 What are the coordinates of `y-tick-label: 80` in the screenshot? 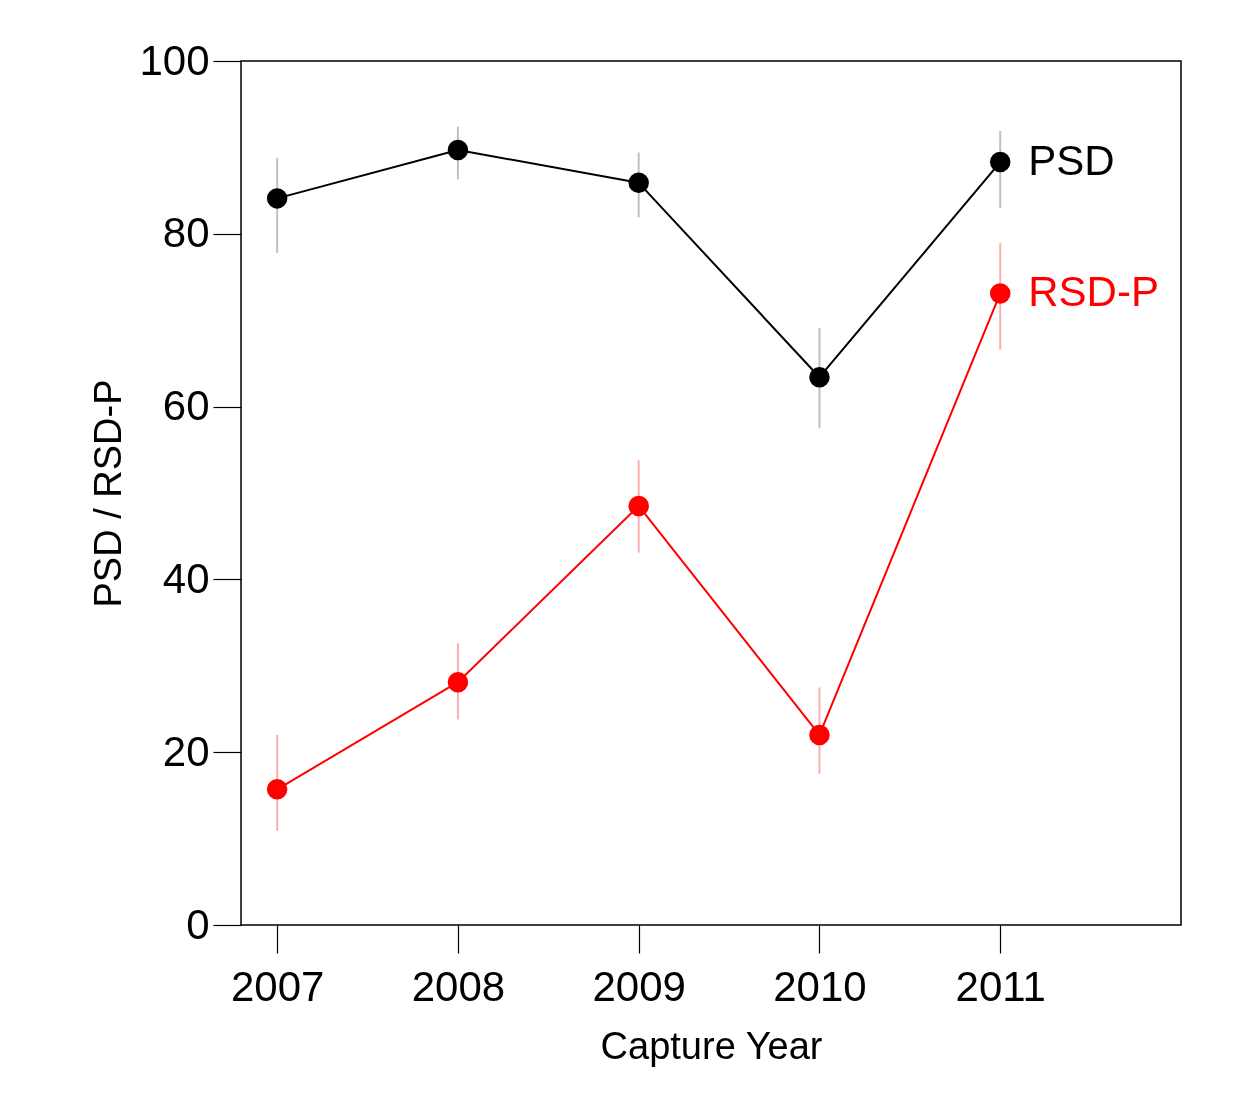 It's located at (186, 233).